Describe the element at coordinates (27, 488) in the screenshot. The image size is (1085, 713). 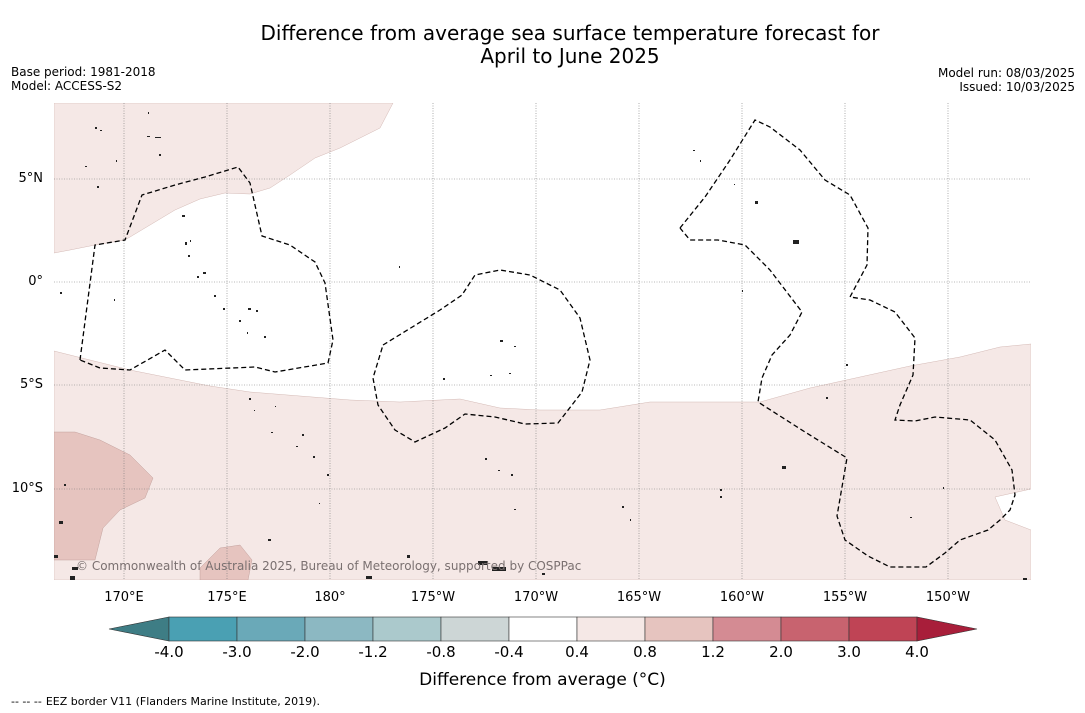
I see `lat-label-10s: 10°S` at that location.